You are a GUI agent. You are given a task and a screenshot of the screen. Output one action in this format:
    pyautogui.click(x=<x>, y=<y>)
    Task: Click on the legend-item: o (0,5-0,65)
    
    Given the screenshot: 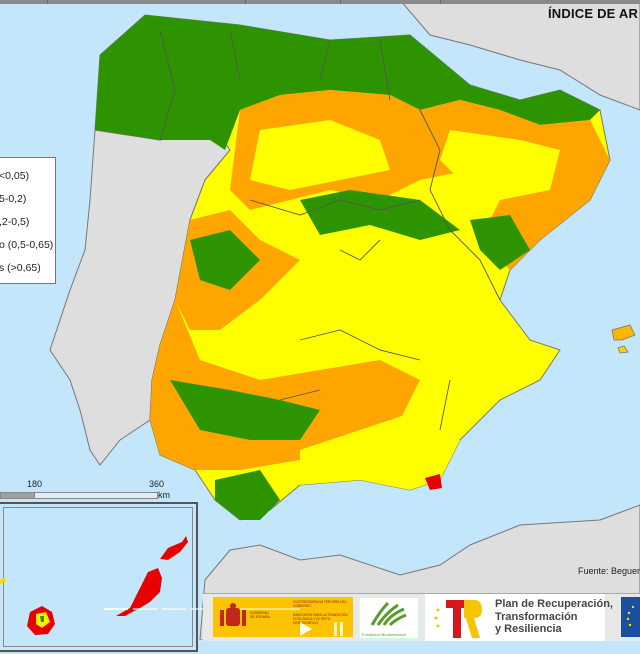 What is the action you would take?
    pyautogui.click(x=27, y=245)
    